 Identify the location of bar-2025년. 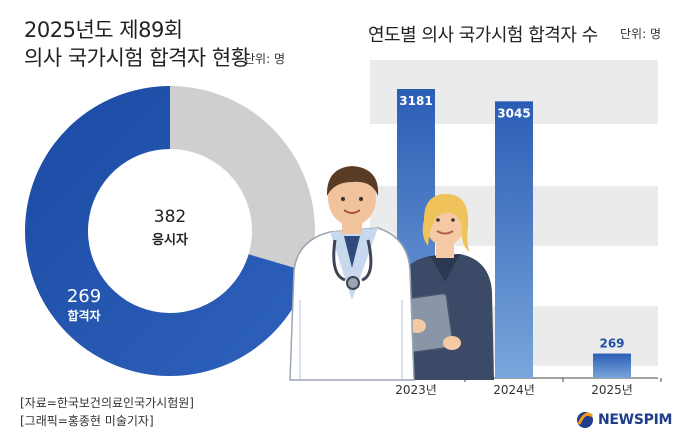
(612, 365).